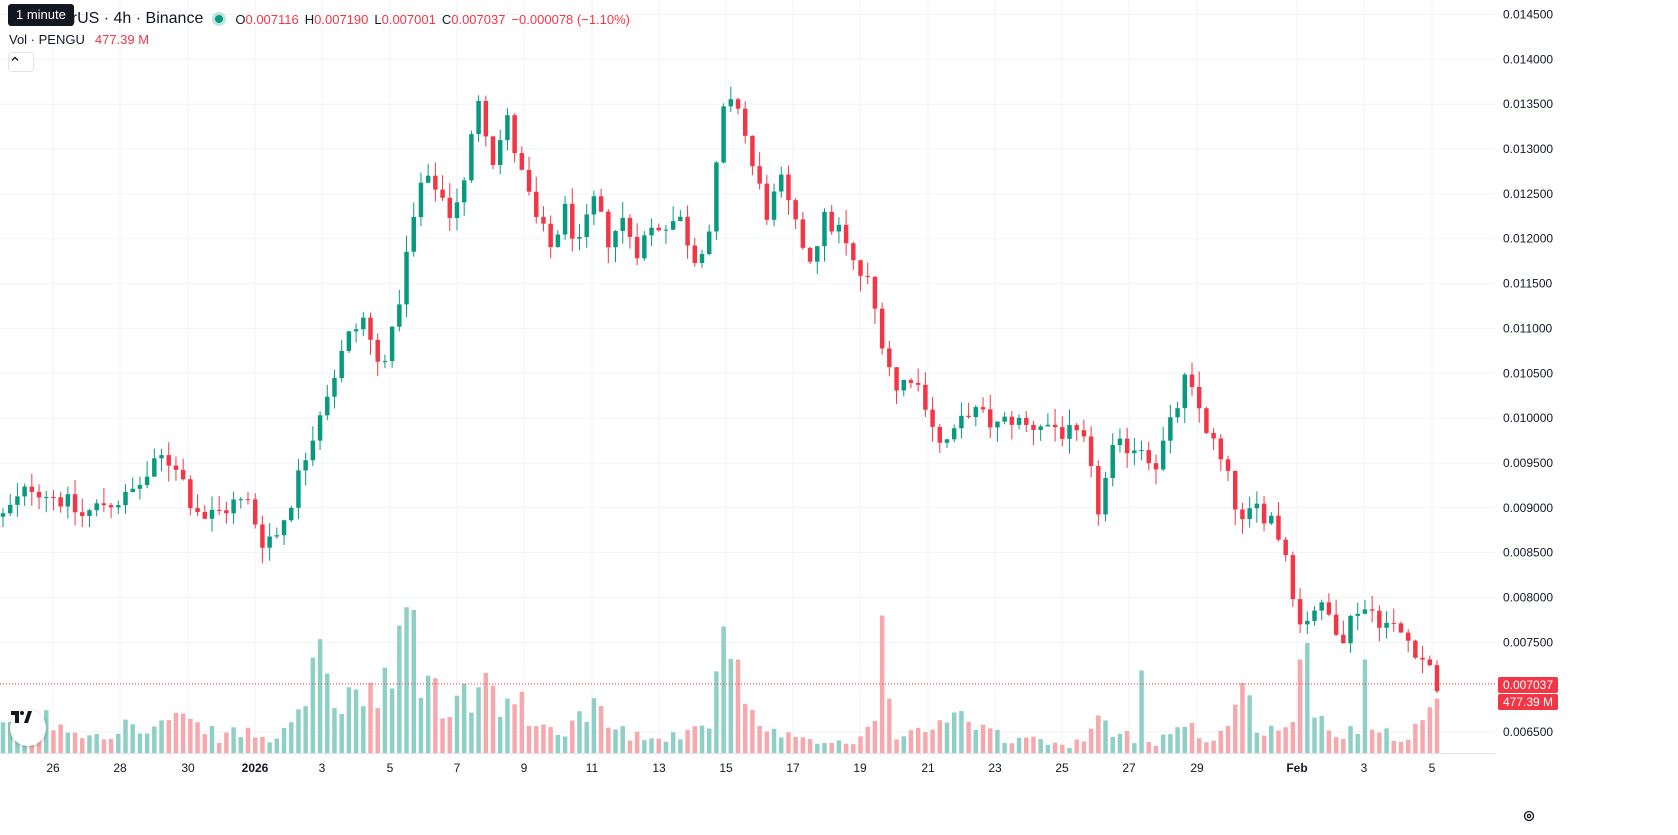  Describe the element at coordinates (122, 39) in the screenshot. I see `volume-value: 477.39 M` at that location.